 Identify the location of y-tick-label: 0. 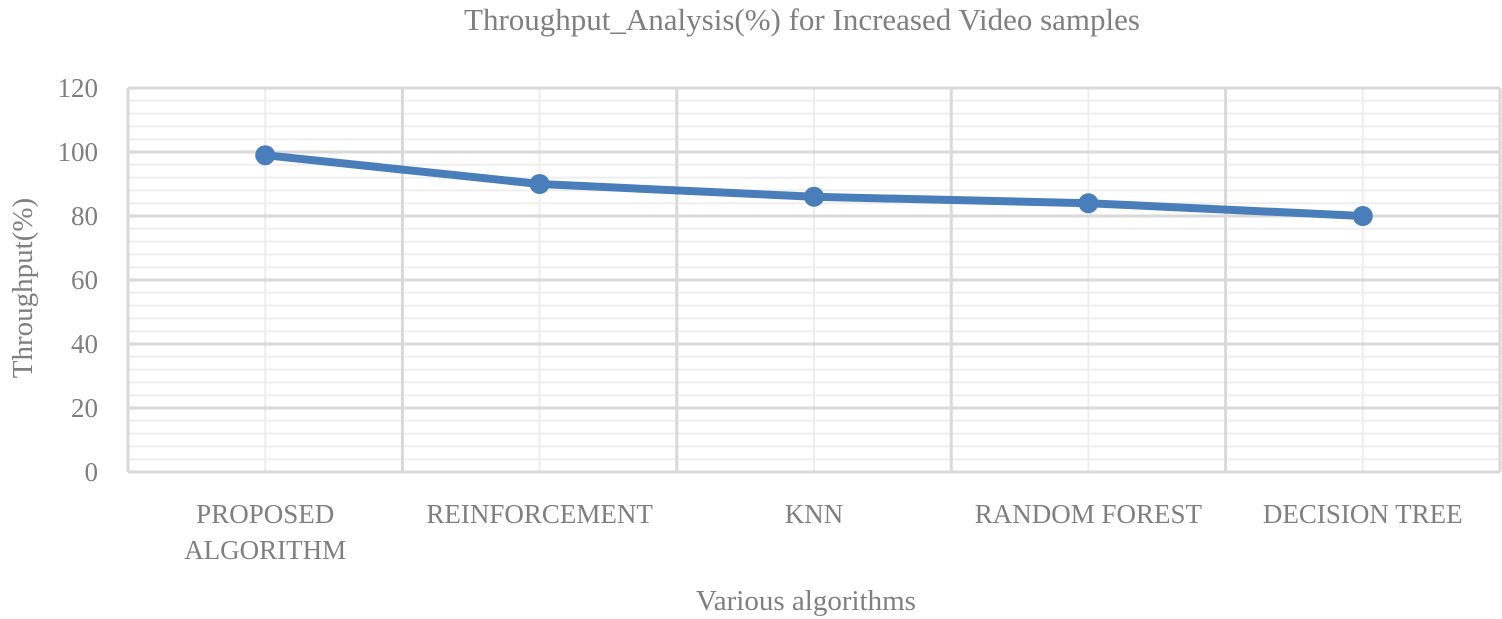
(92, 472).